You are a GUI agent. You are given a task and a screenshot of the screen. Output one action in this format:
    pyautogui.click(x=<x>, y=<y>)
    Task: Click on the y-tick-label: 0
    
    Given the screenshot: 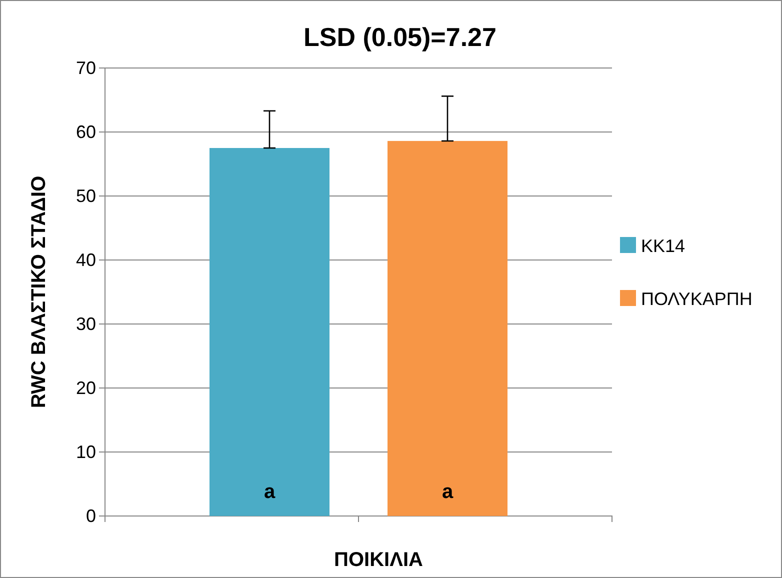 What is the action you would take?
    pyautogui.click(x=91, y=516)
    